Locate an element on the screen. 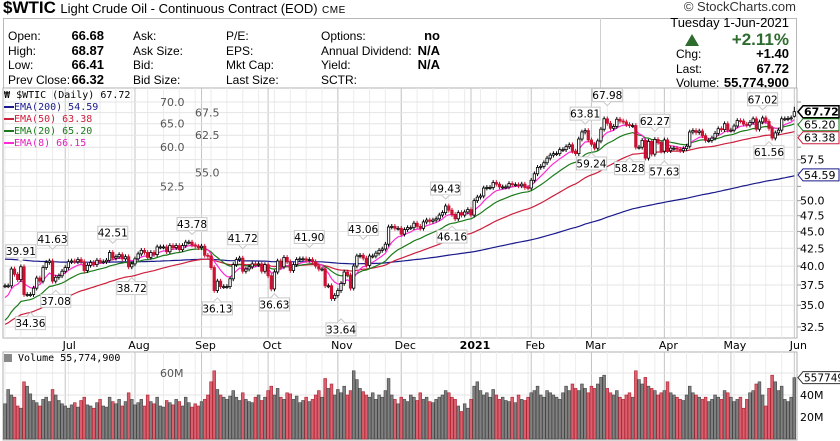  y-tick-label: 37.5 is located at coordinates (812, 285).